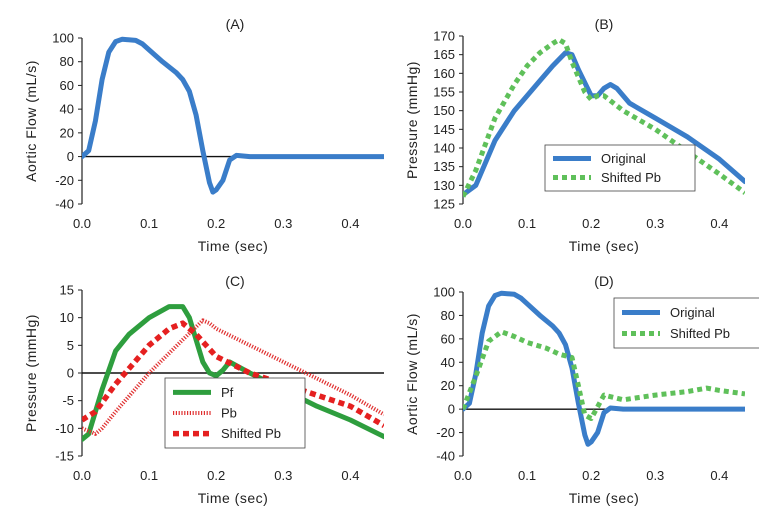  What do you see at coordinates (444, 54) in the screenshot?
I see `y-tick-label: 165` at bounding box center [444, 54].